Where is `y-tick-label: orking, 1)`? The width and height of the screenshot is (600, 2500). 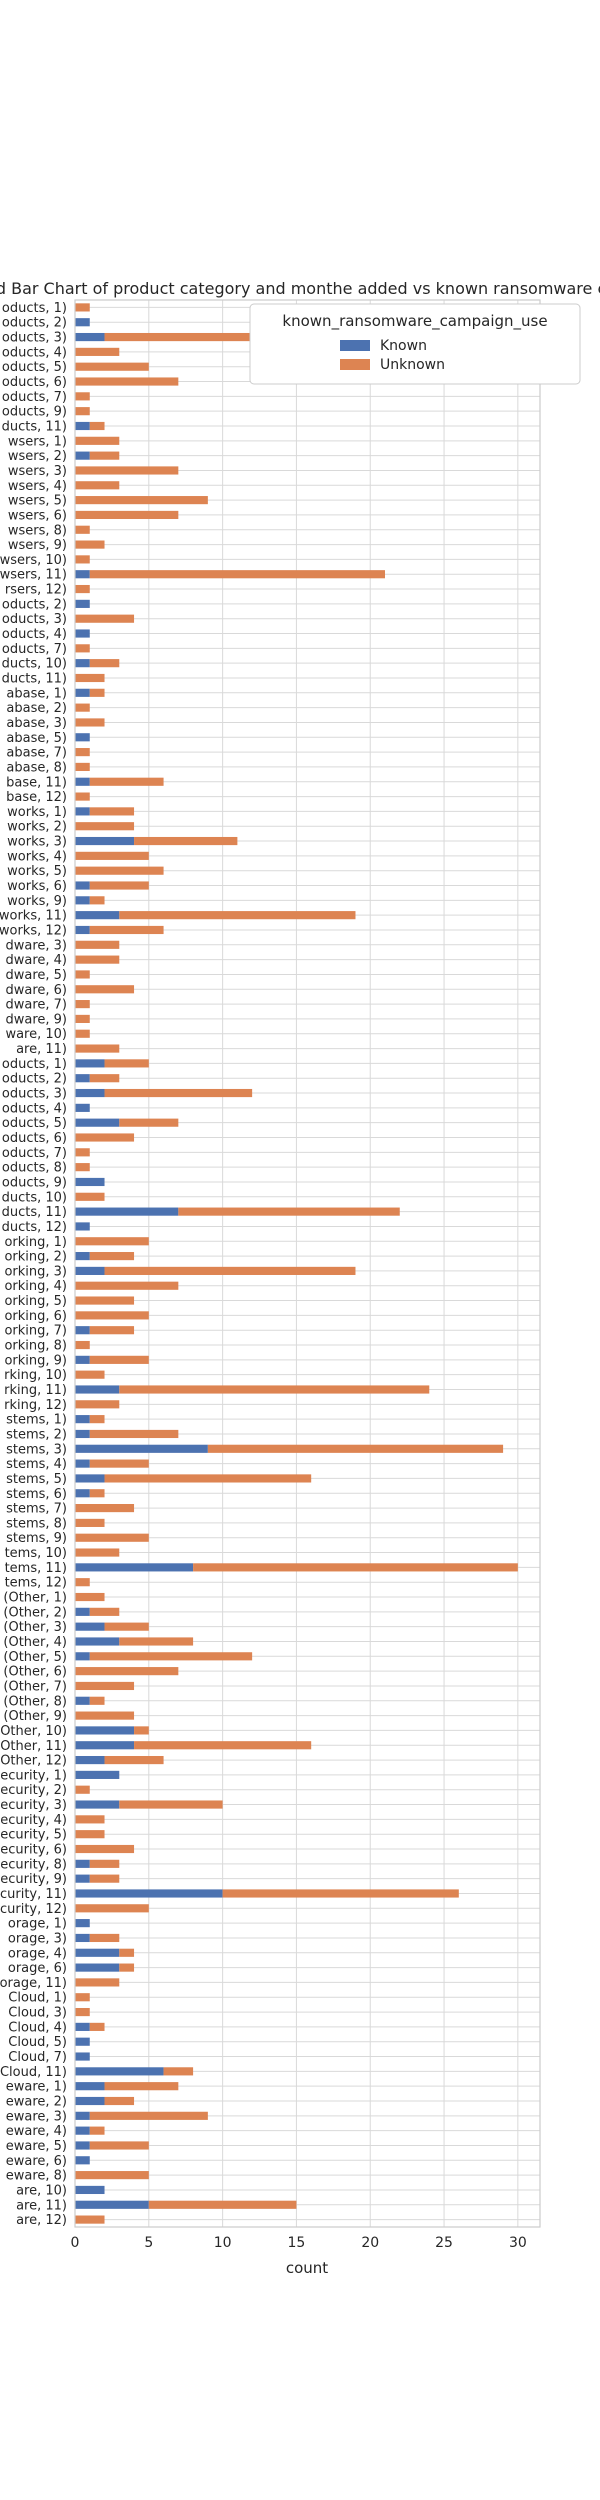 y-tick-label: orking, 1) is located at coordinates (35, 1242).